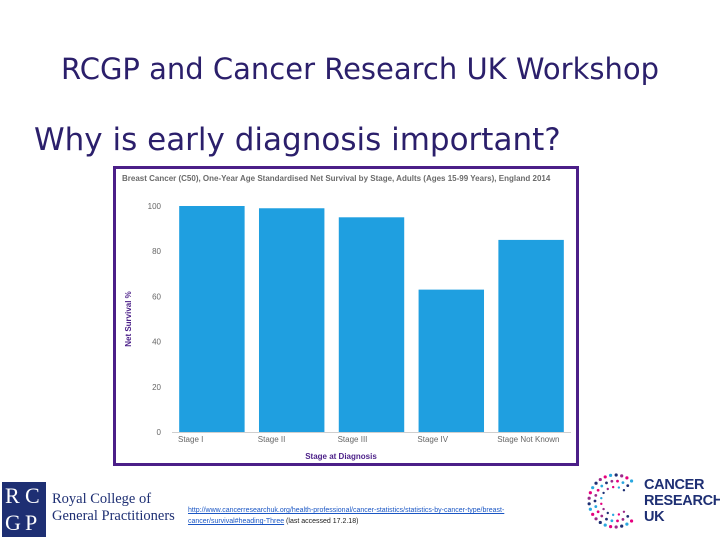 The height and width of the screenshot is (540, 720). Describe the element at coordinates (156, 251) in the screenshot. I see `y-tick-label: 80` at that location.